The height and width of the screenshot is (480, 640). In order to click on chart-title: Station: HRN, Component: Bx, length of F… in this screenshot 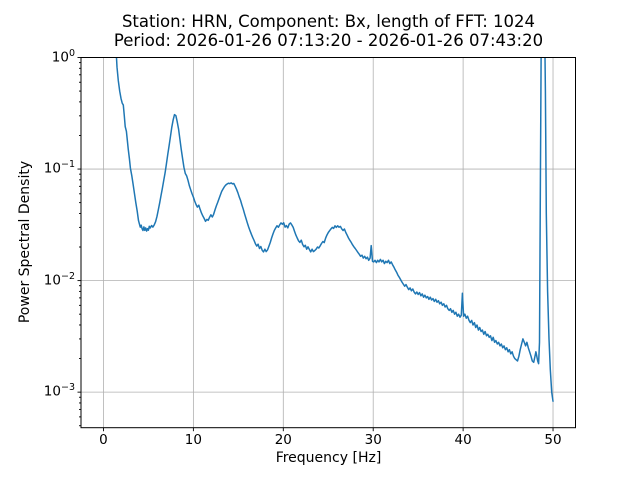, I will do `click(328, 31)`.